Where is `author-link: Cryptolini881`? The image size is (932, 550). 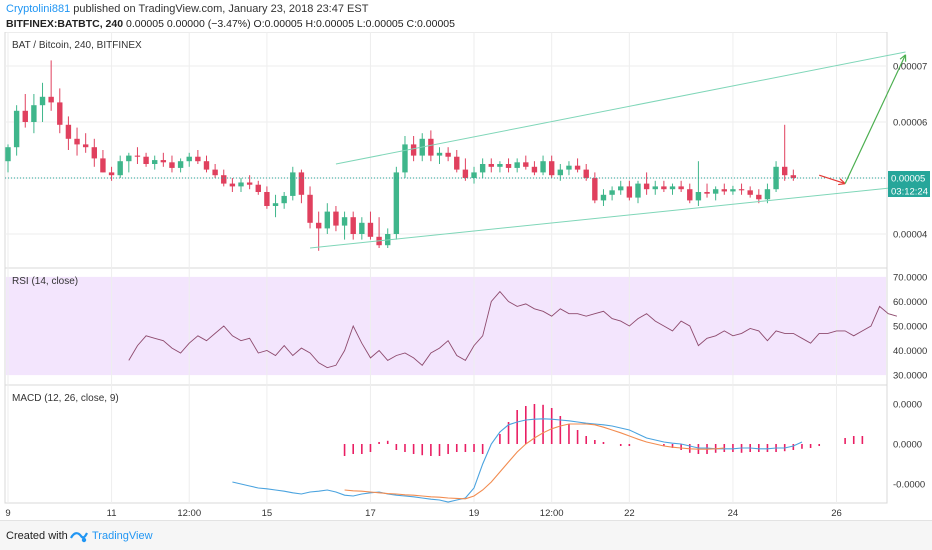 author-link: Cryptolini881 is located at coordinates (38, 9).